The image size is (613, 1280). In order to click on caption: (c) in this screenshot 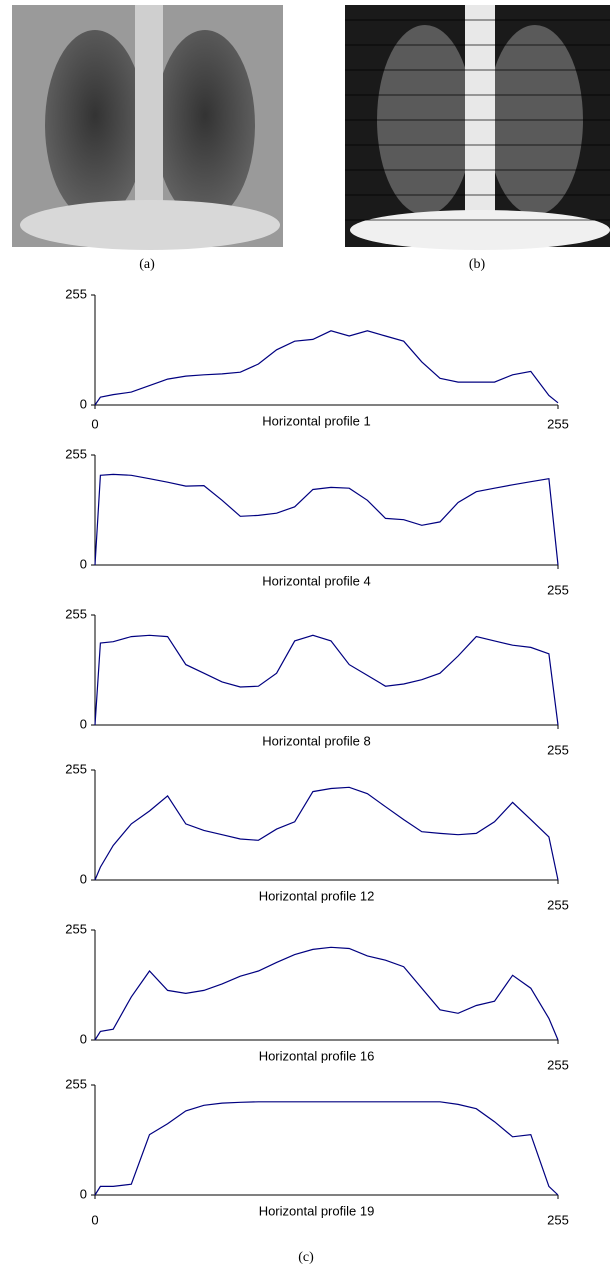, I will do `click(306, 1257)`.